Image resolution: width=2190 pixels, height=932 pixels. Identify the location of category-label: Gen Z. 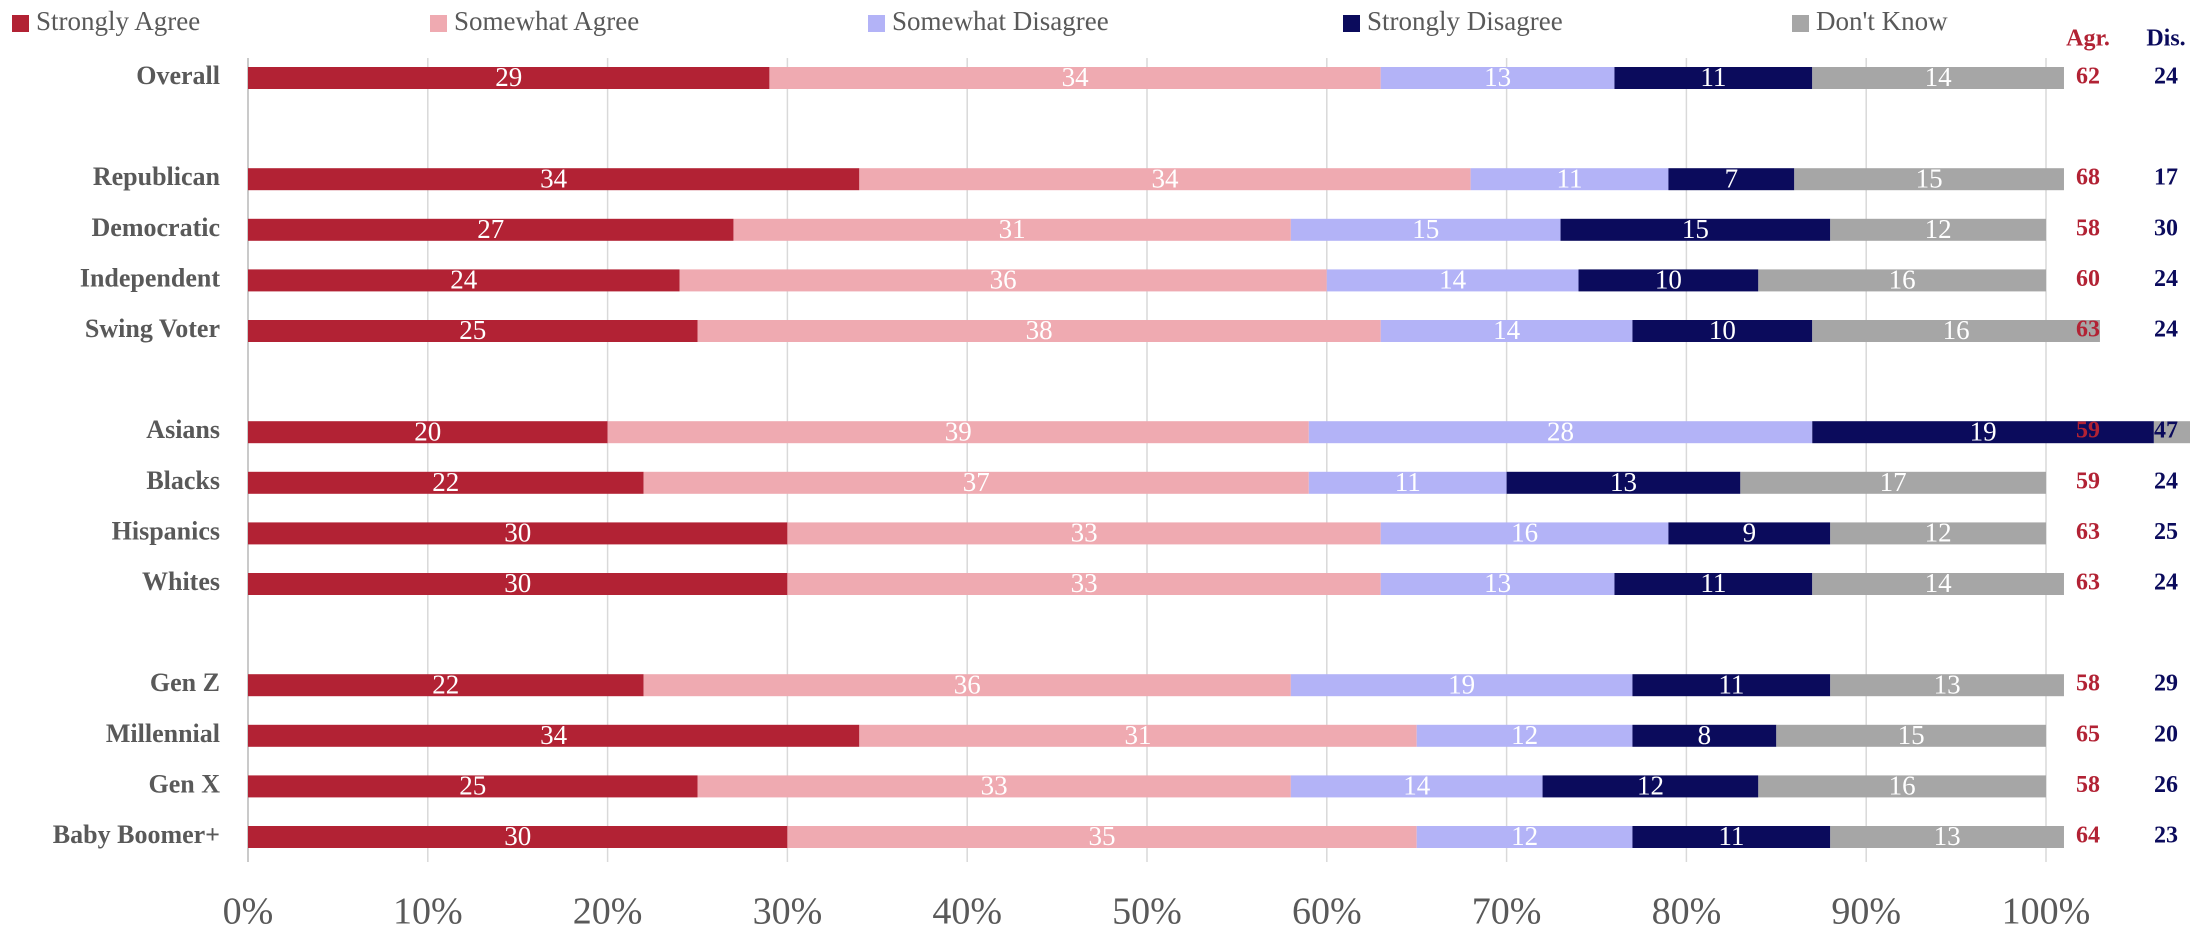
(185, 682).